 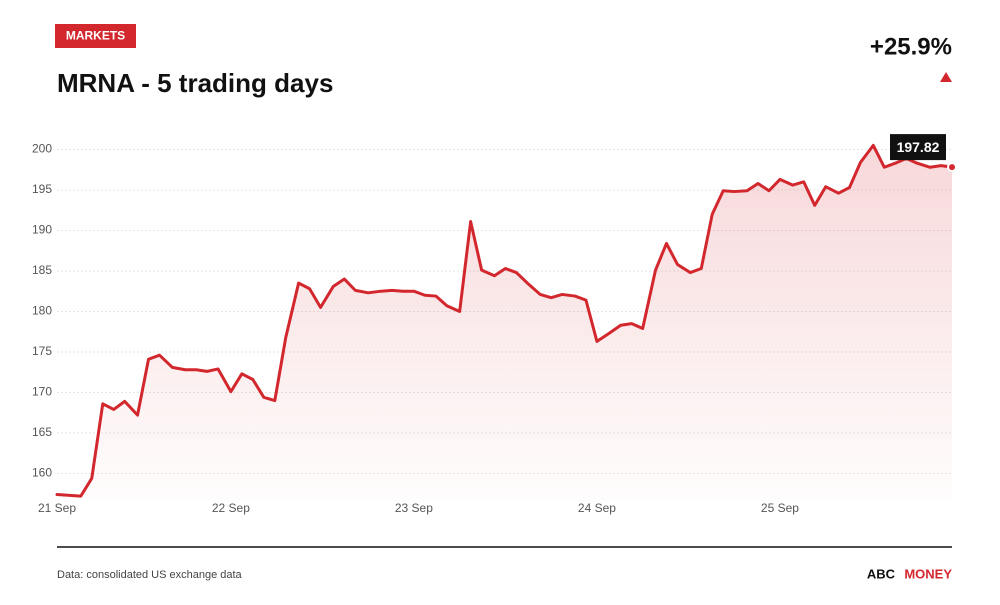 What do you see at coordinates (195, 83) in the screenshot?
I see `chart-title: MRNA - 5 trading days` at bounding box center [195, 83].